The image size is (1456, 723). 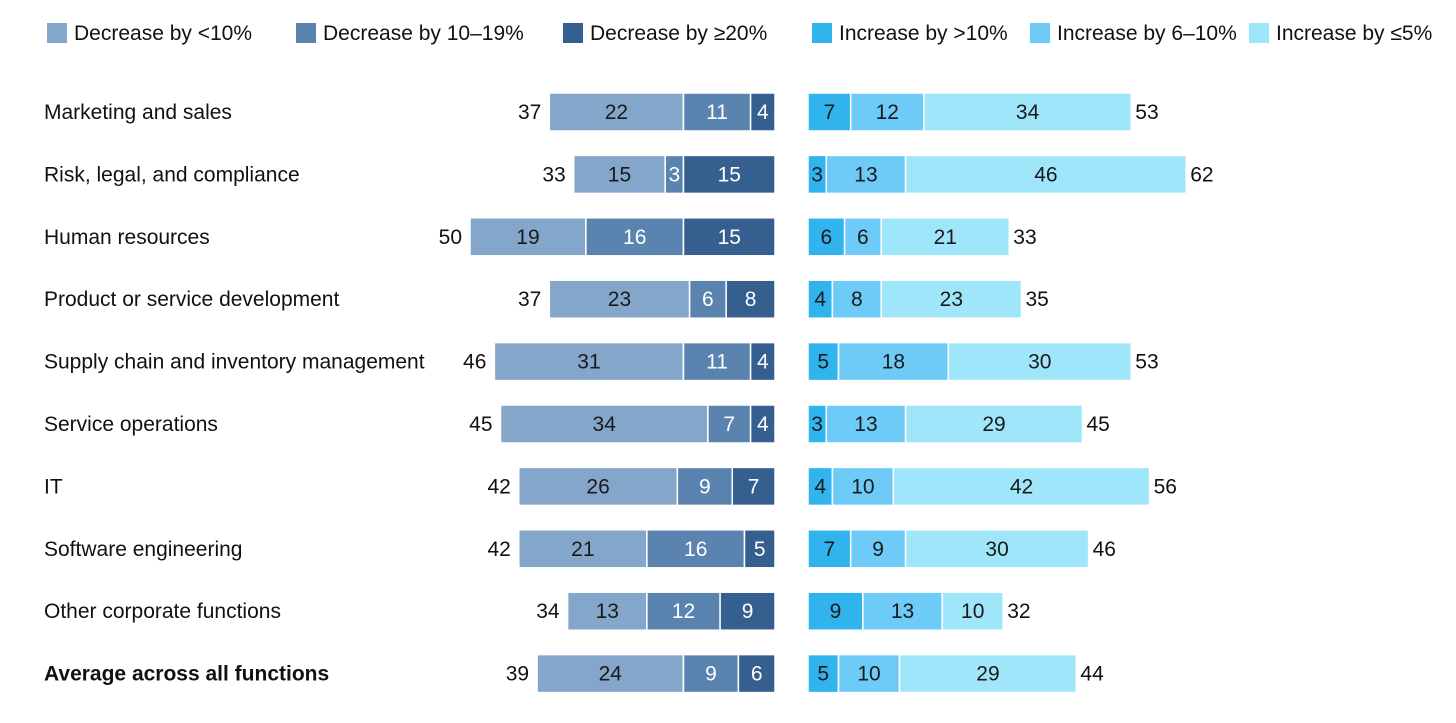 I want to click on data-label: 30, so click(x=1039, y=362).